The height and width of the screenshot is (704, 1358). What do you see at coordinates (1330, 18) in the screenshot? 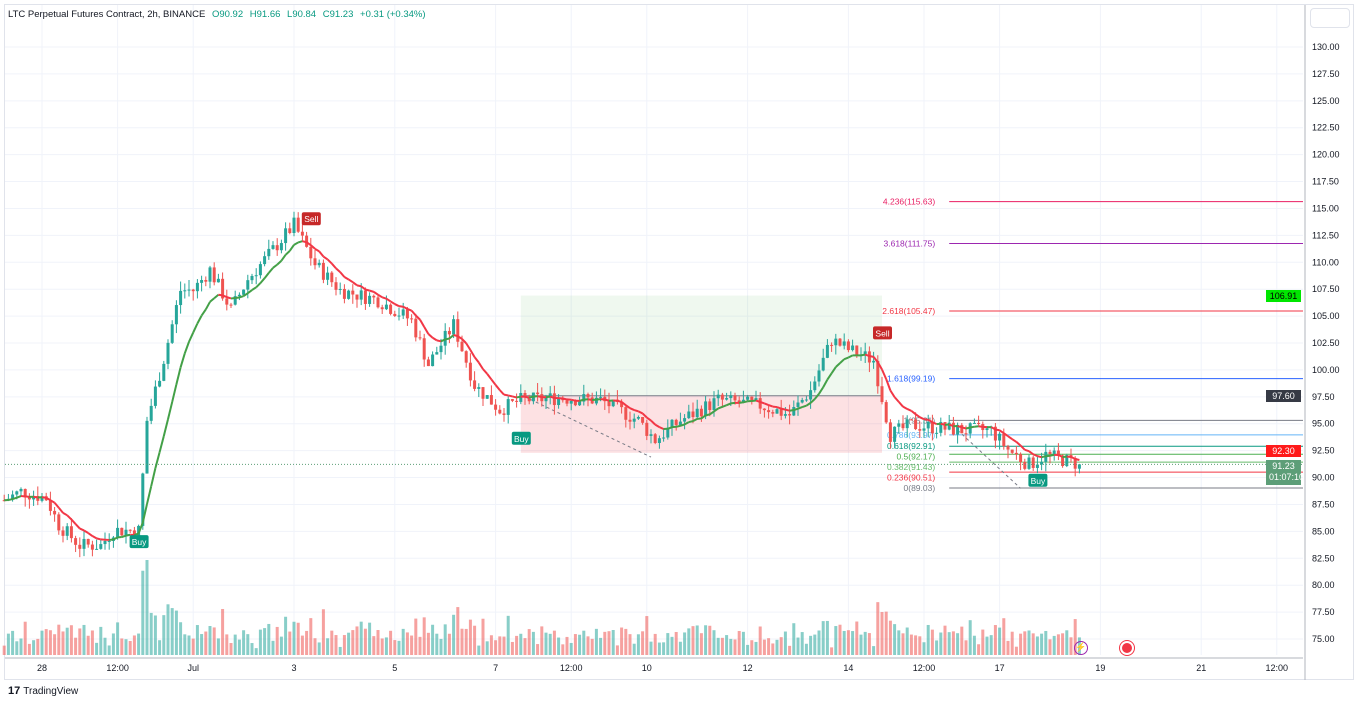
I see `scale-settings-box` at bounding box center [1330, 18].